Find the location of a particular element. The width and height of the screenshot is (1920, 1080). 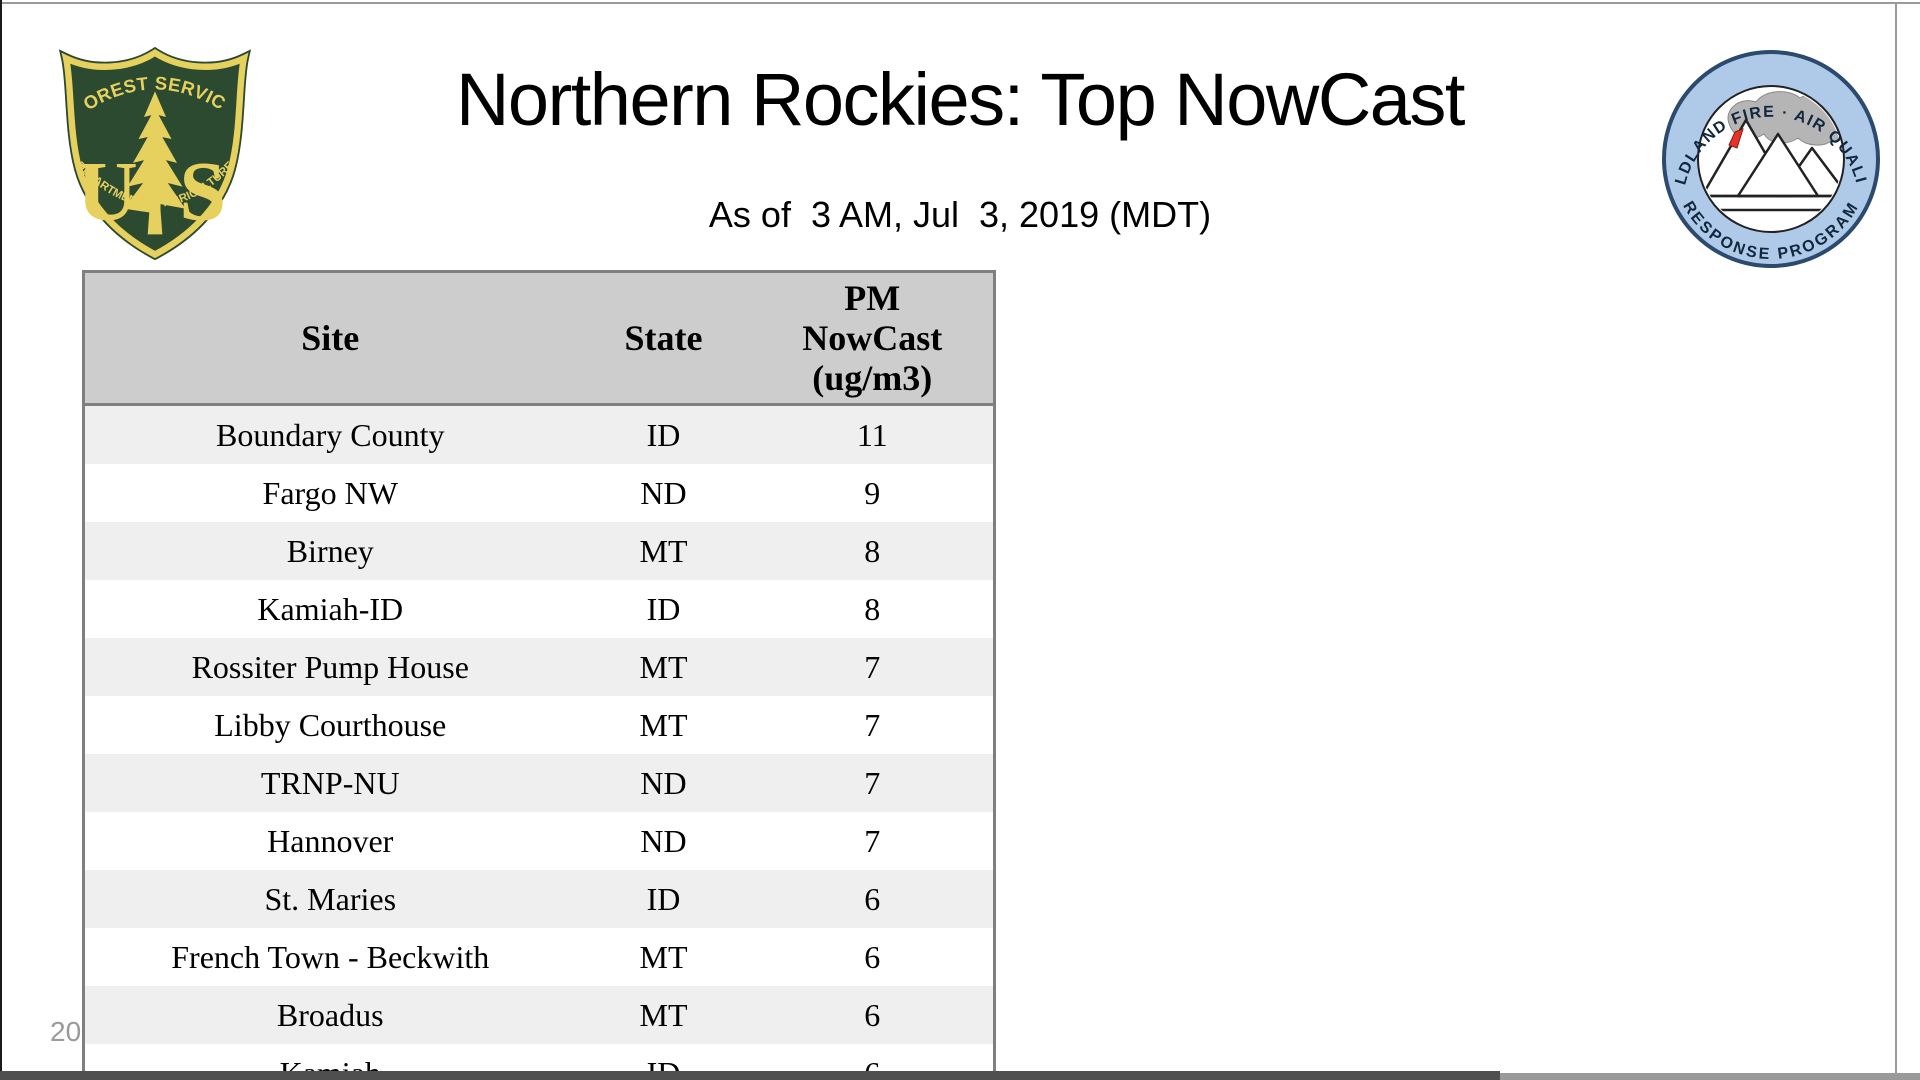

table-row: French Town - Beckwith MT 6 is located at coordinates (539, 957).